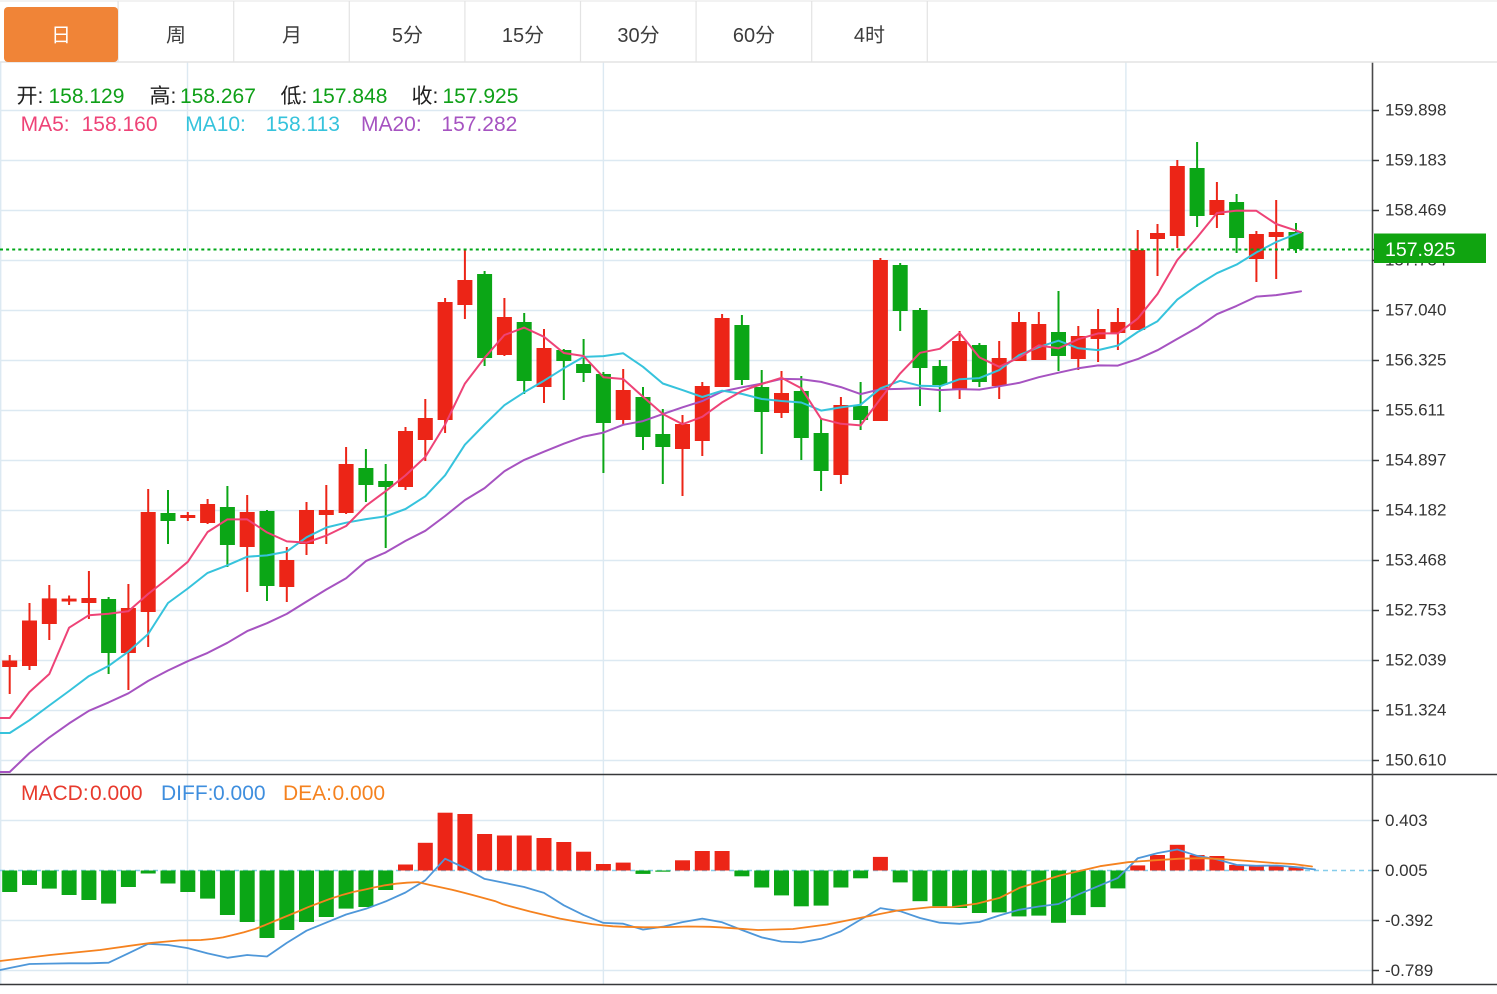 Image resolution: width=1497 pixels, height=994 pixels. What do you see at coordinates (350, 96) in the screenshot?
I see `svg-text: 157.848` at bounding box center [350, 96].